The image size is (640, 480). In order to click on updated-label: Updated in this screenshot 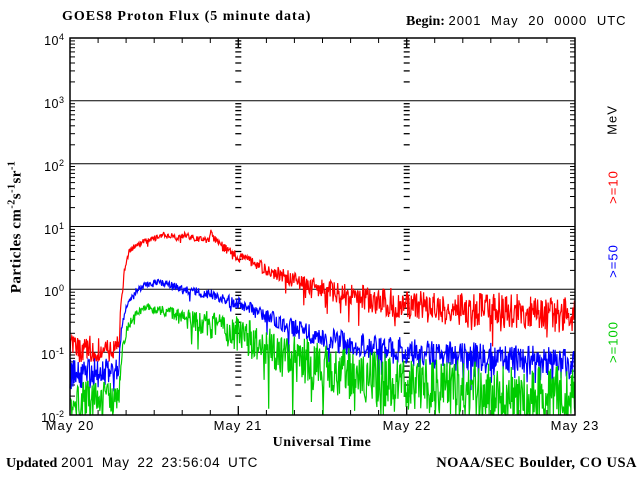, I will do `click(32, 463)`.